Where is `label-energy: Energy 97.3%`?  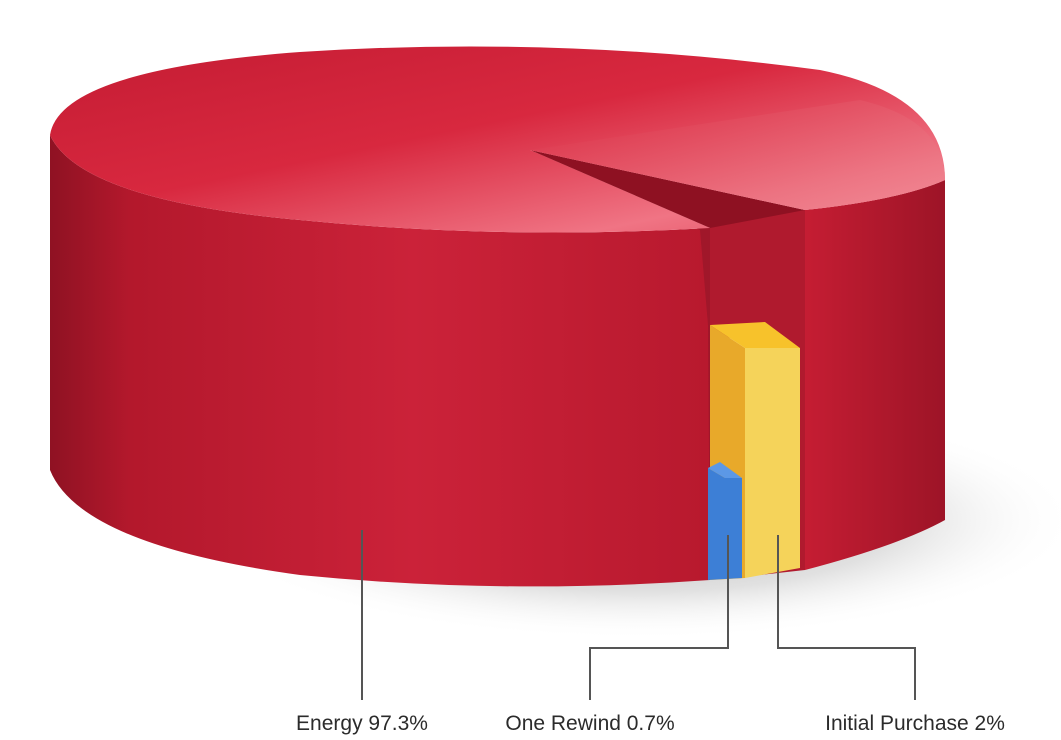 label-energy: Energy 97.3% is located at coordinates (362, 723).